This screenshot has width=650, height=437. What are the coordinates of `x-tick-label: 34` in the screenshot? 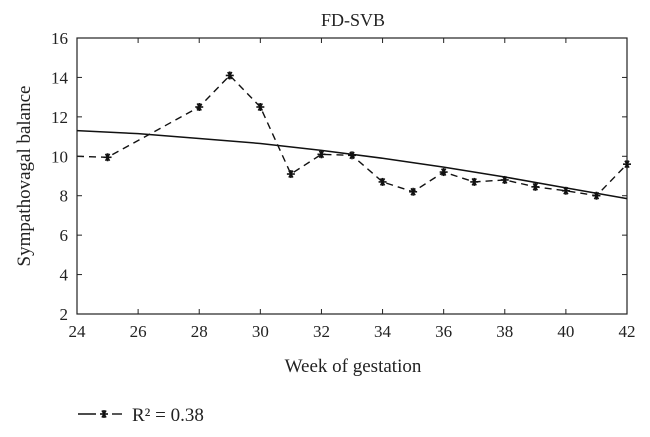 It's located at (383, 331).